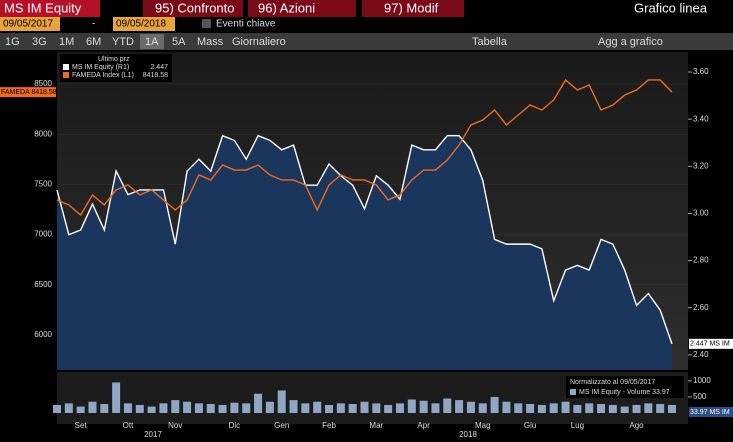  I want to click on y-tick-label: 8000, so click(43, 133).